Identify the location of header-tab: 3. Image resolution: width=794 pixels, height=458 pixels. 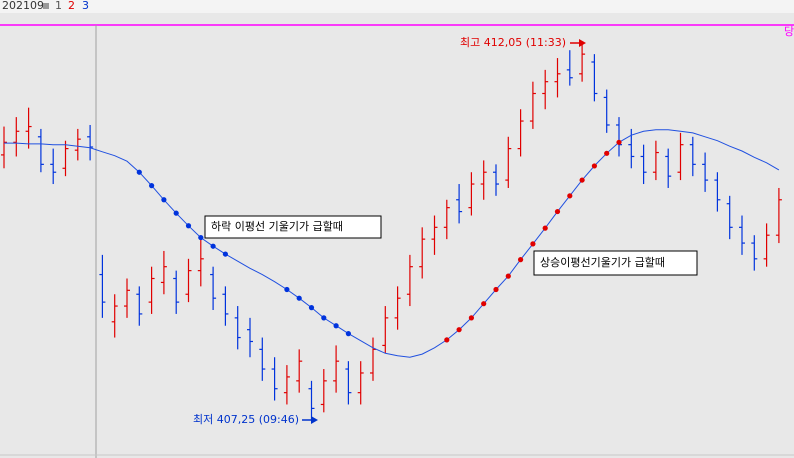
(85, 6).